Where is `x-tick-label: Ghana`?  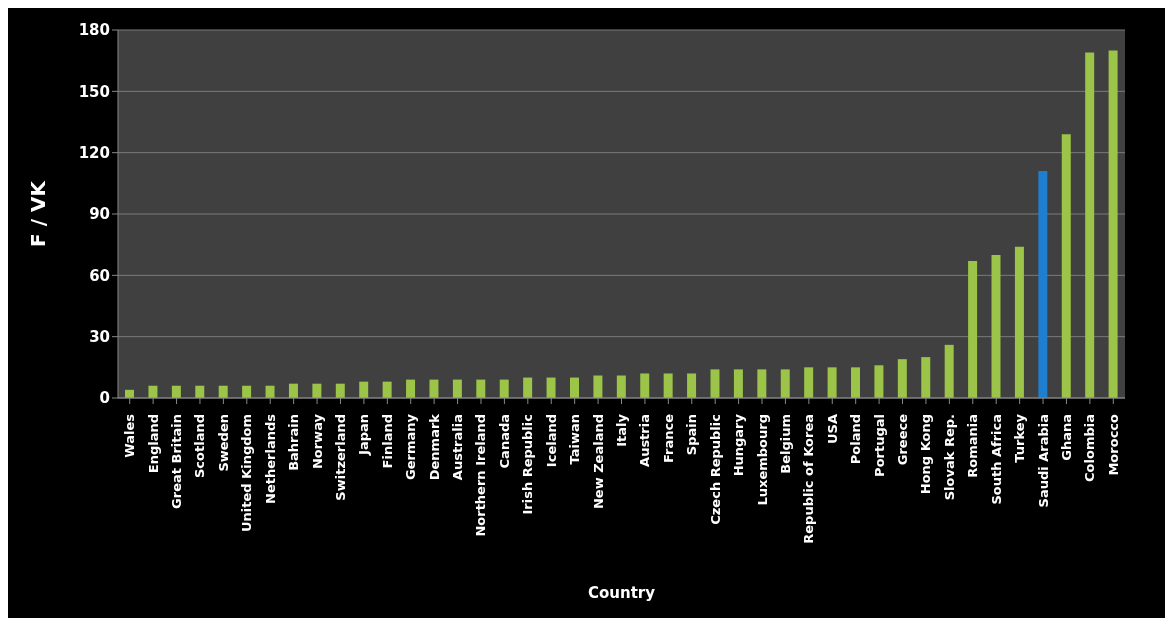 x-tick-label: Ghana is located at coordinates (1066, 437).